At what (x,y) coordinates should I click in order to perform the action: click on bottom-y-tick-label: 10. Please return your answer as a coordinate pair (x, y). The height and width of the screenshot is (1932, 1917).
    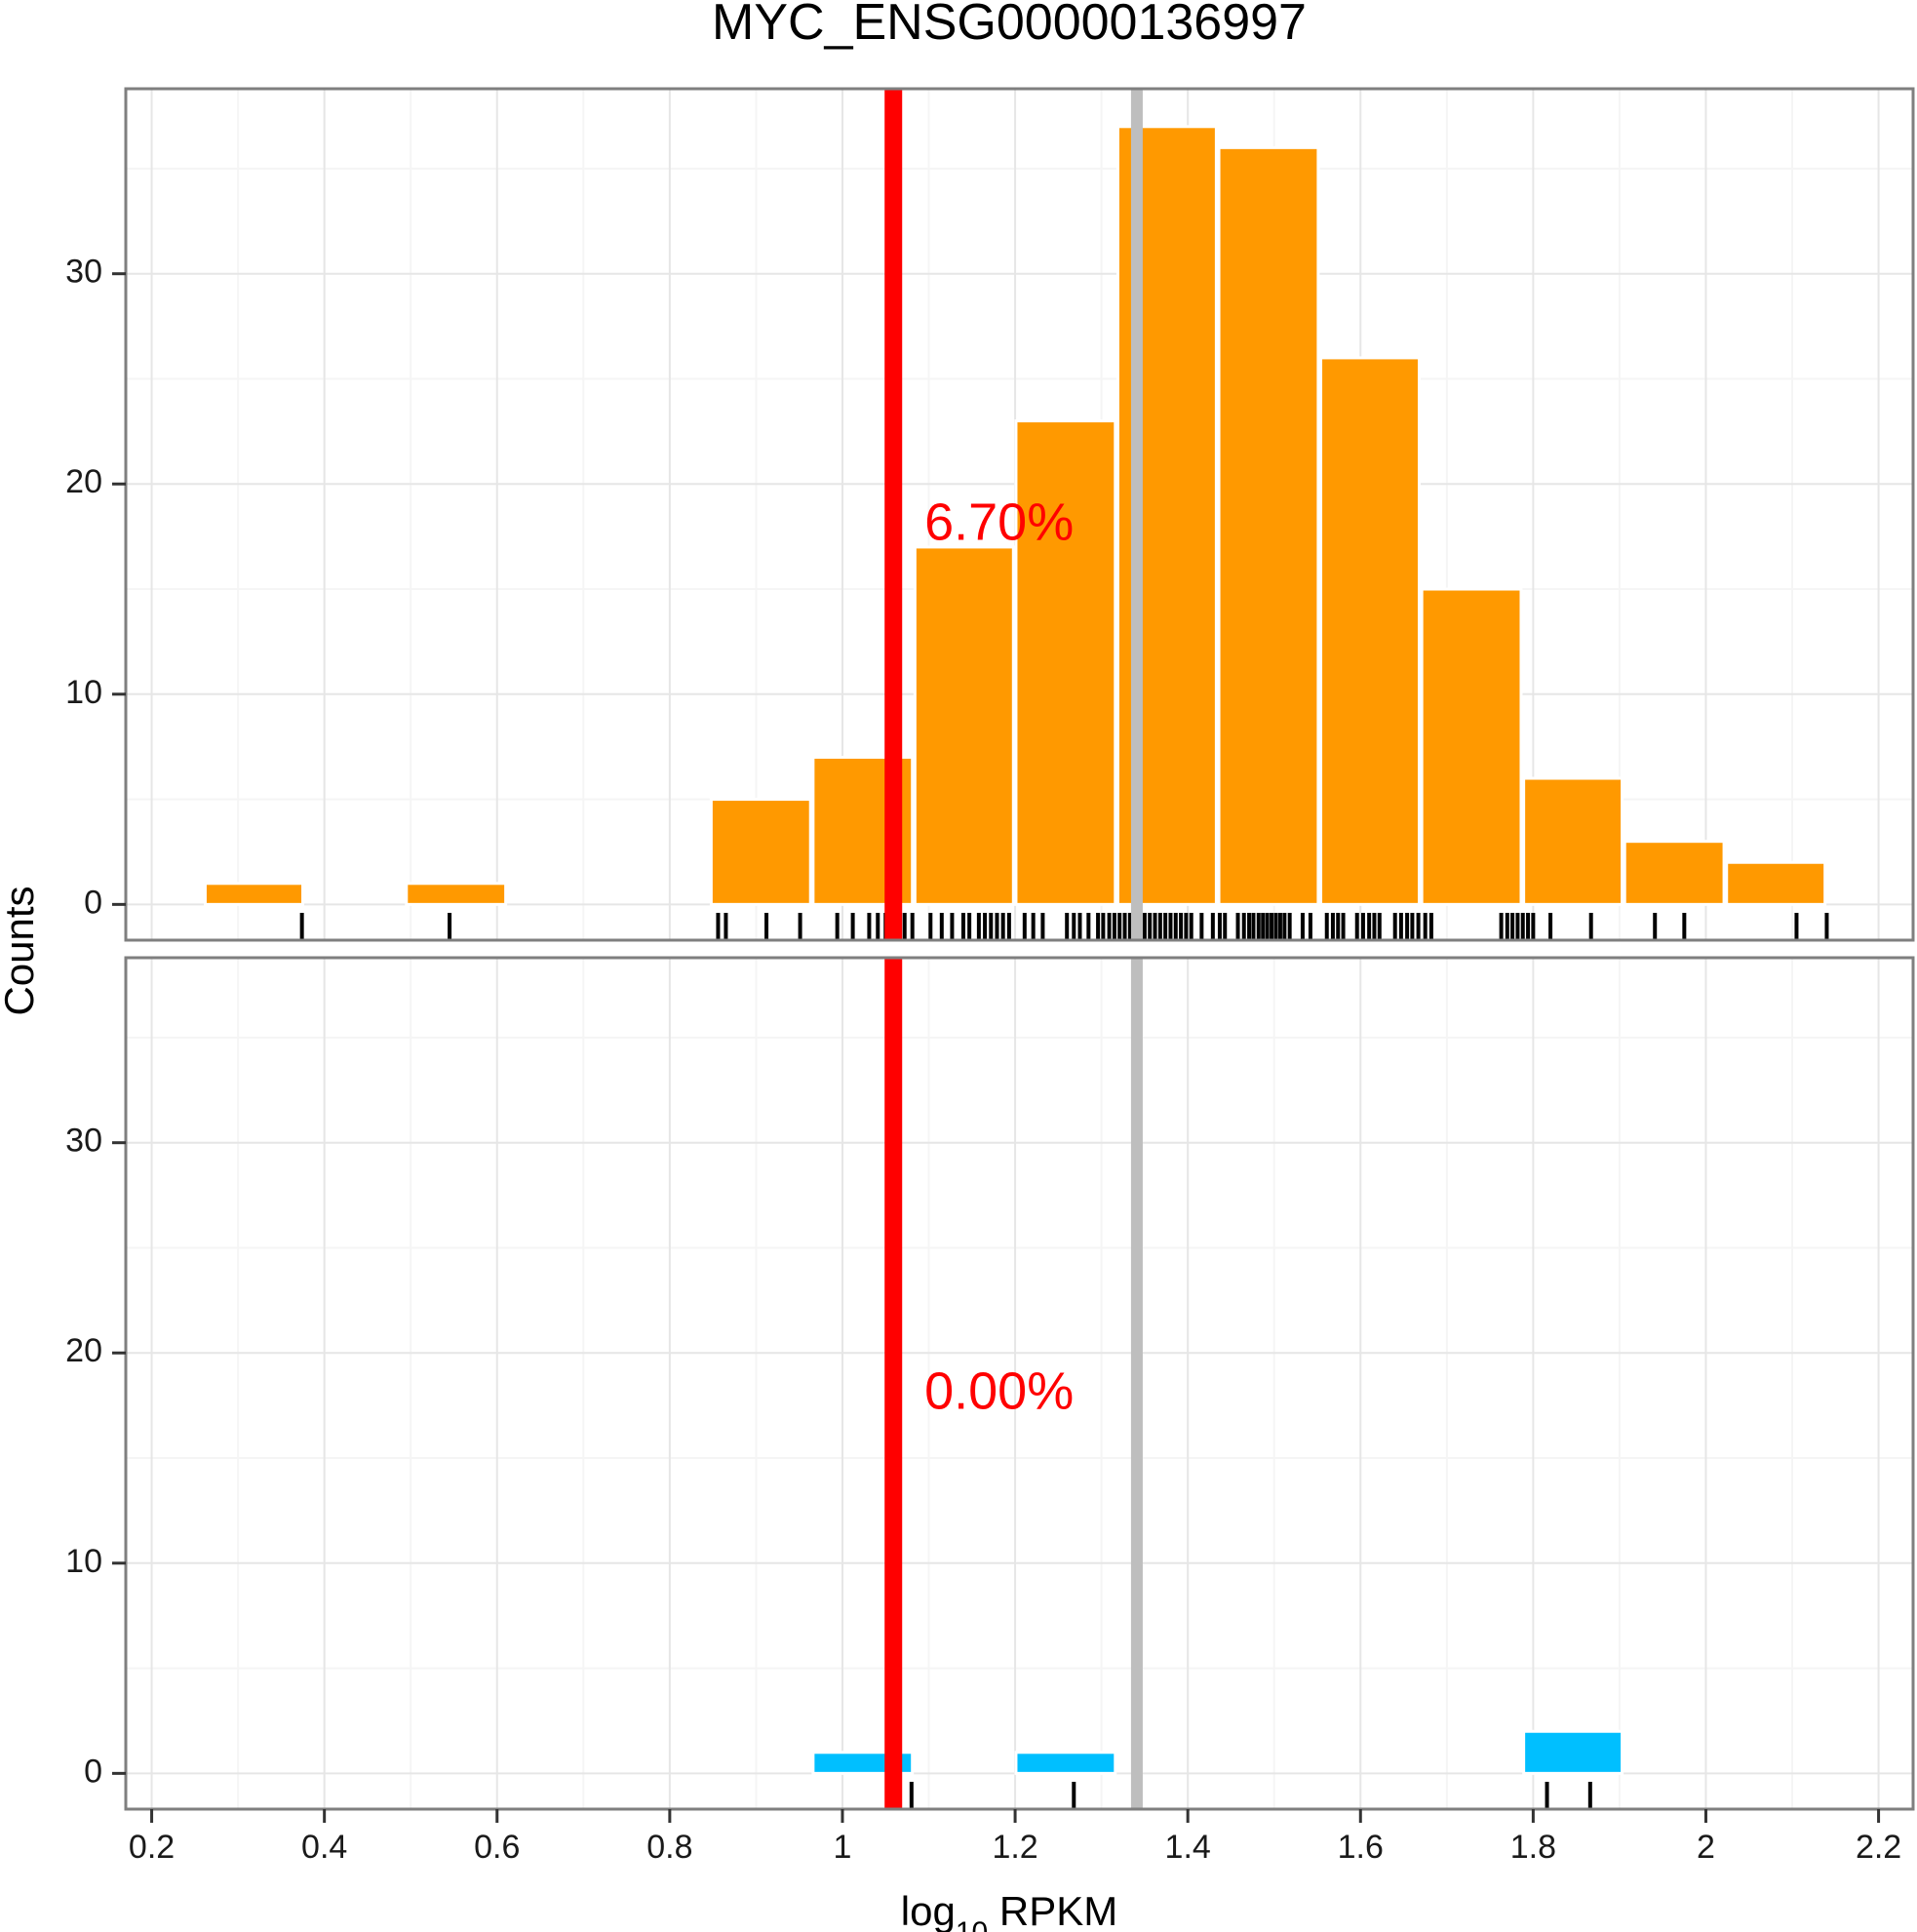
    Looking at the image, I should click on (84, 1561).